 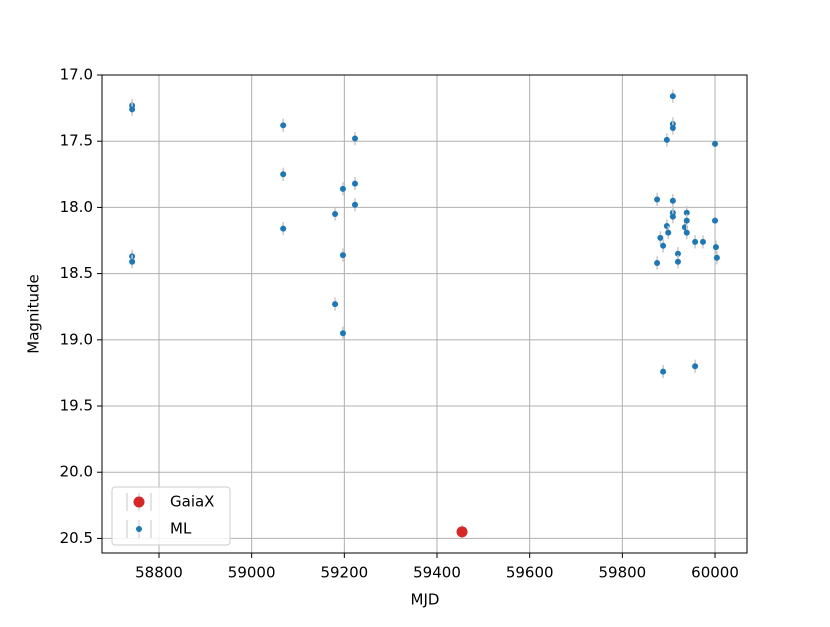 What do you see at coordinates (76, 273) in the screenshot?
I see `y-tick-label: 18.5` at bounding box center [76, 273].